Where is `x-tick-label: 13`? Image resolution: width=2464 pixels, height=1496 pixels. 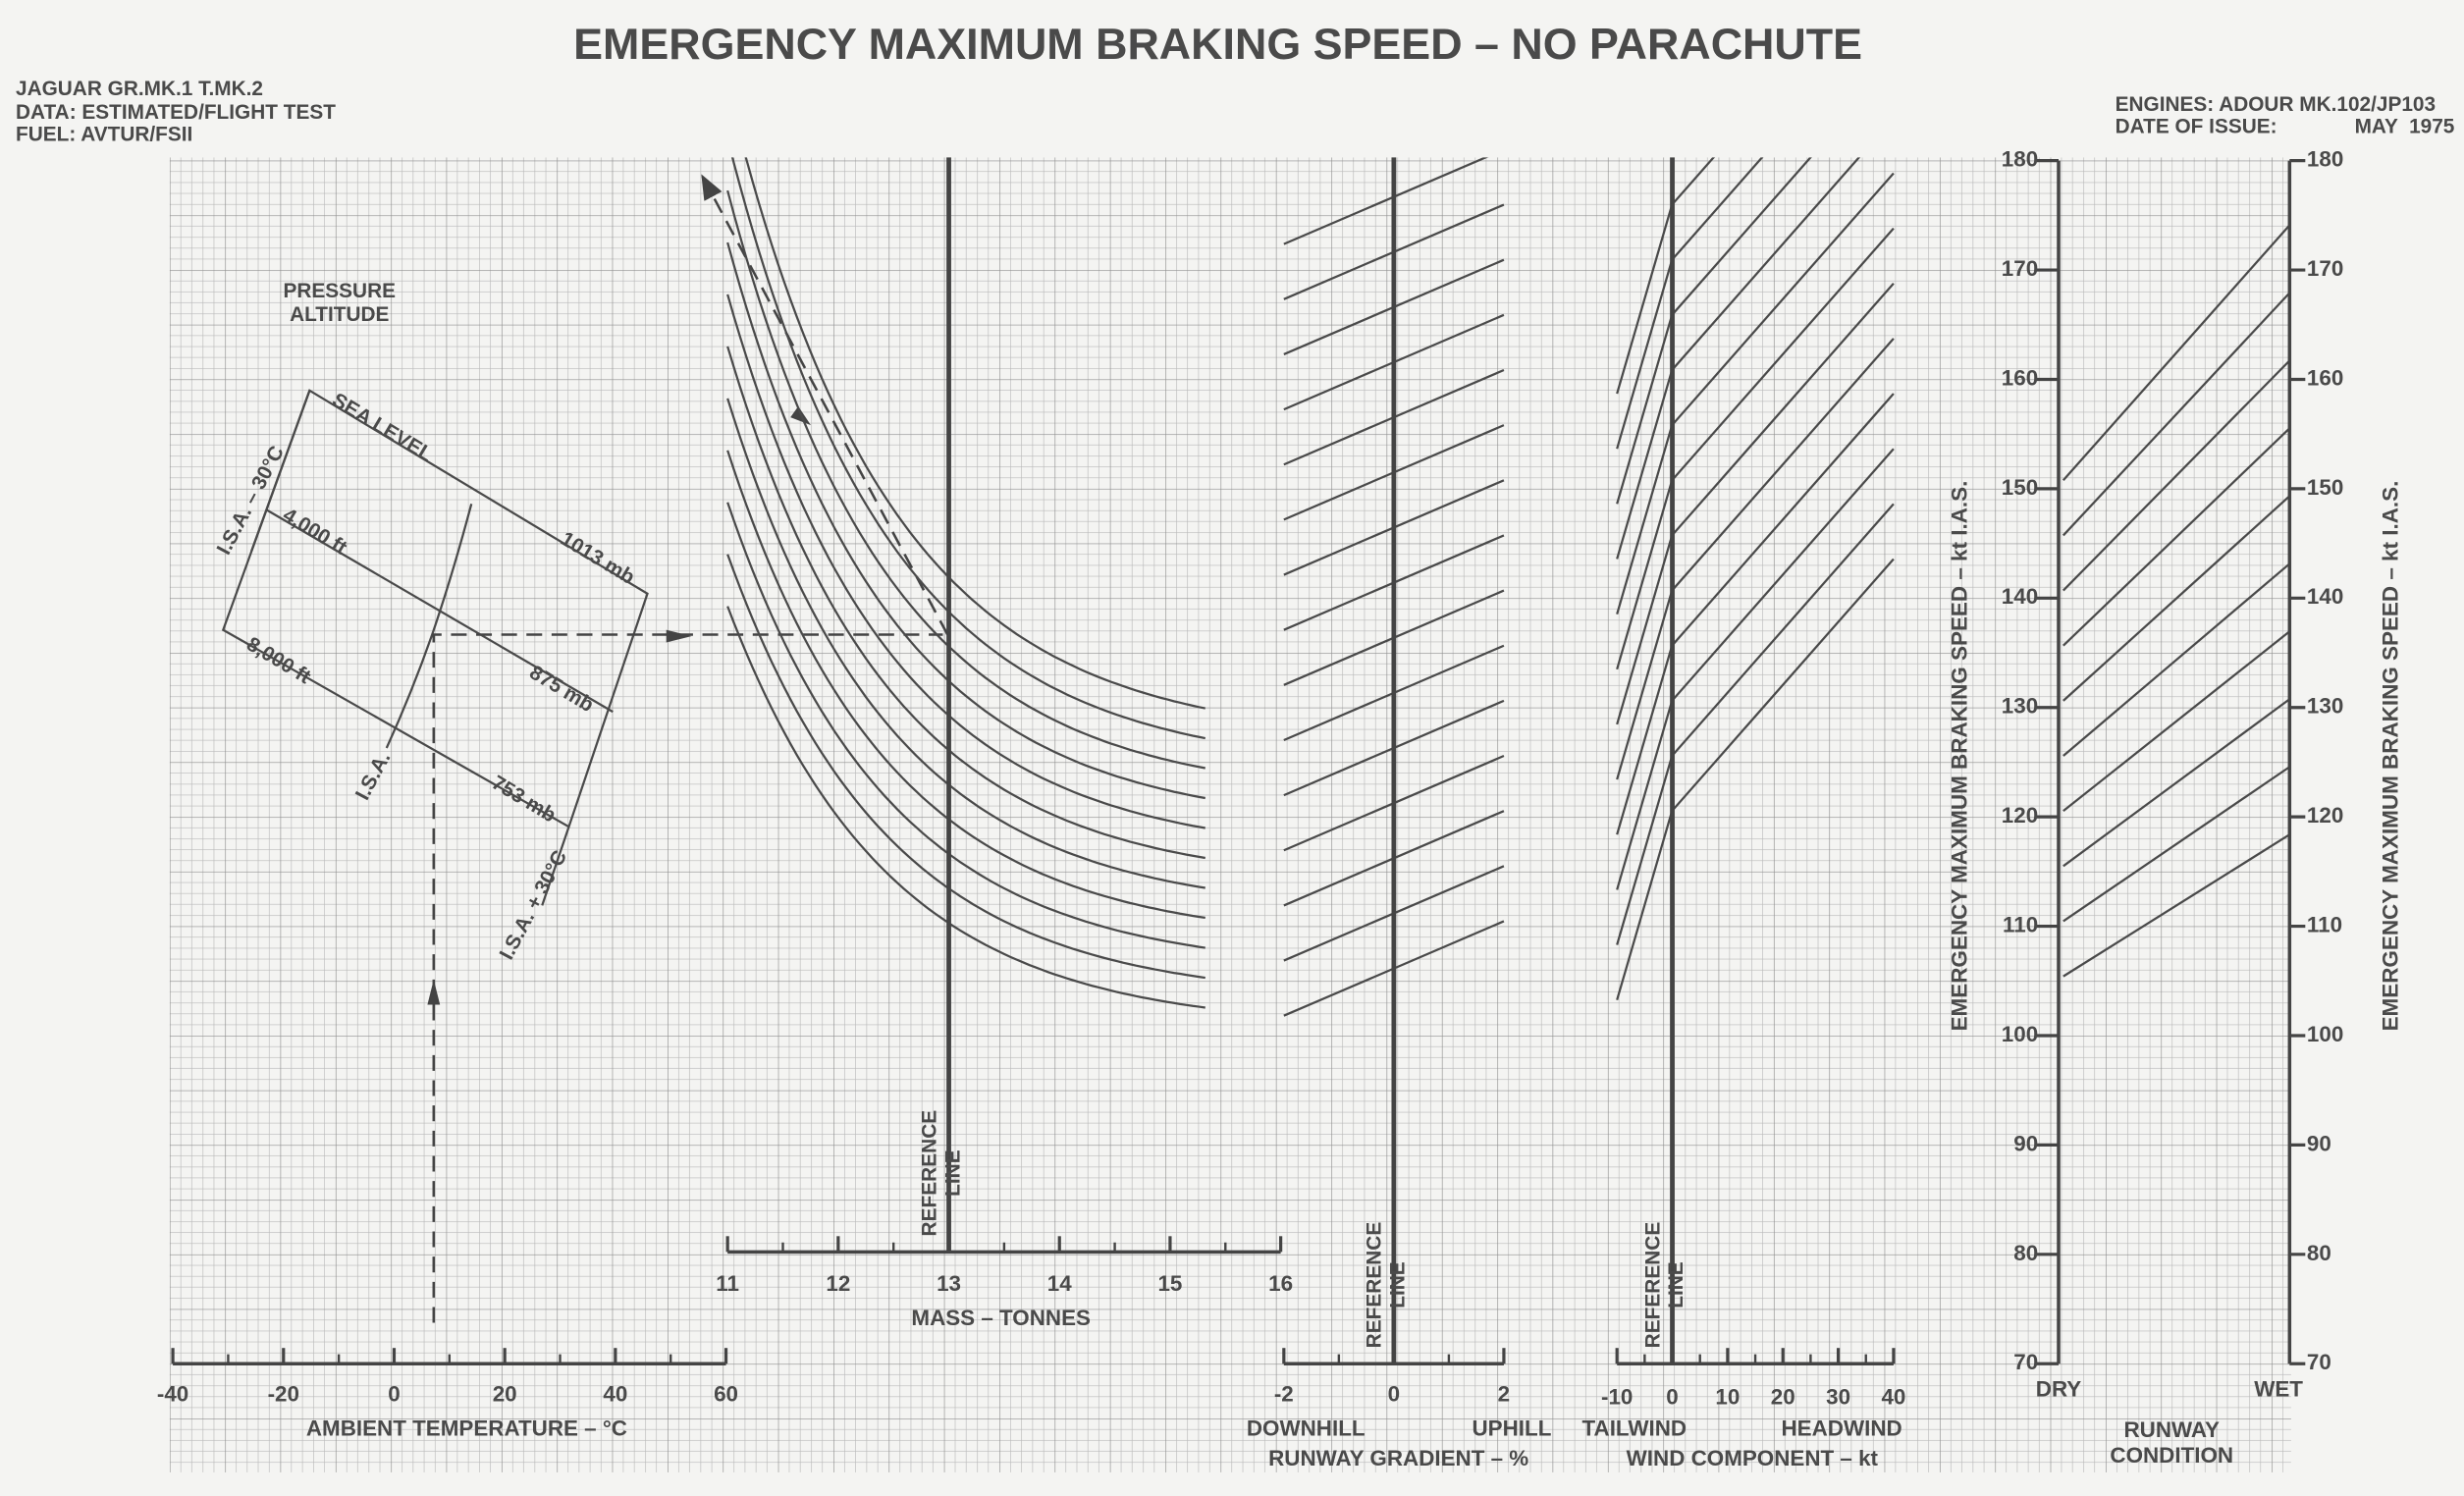 x-tick-label: 13 is located at coordinates (949, 1284).